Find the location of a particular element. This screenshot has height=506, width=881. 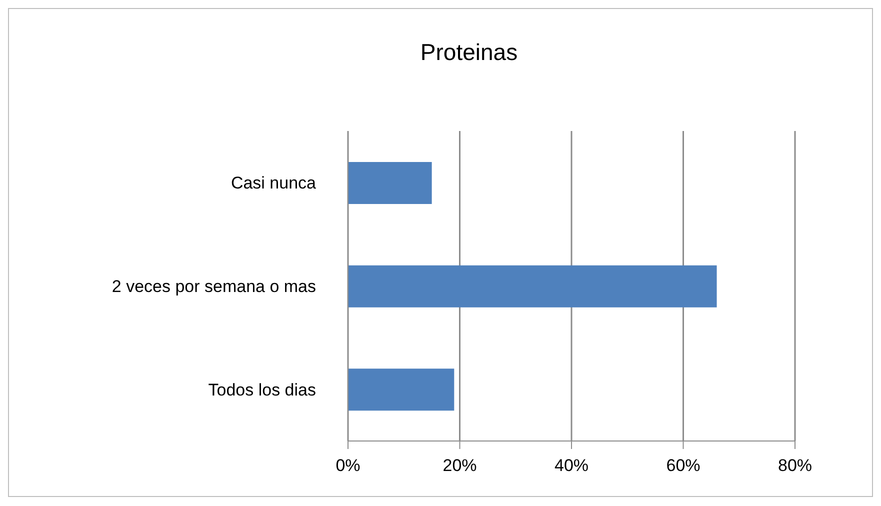

chart-title: Proteinas is located at coordinates (469, 52).